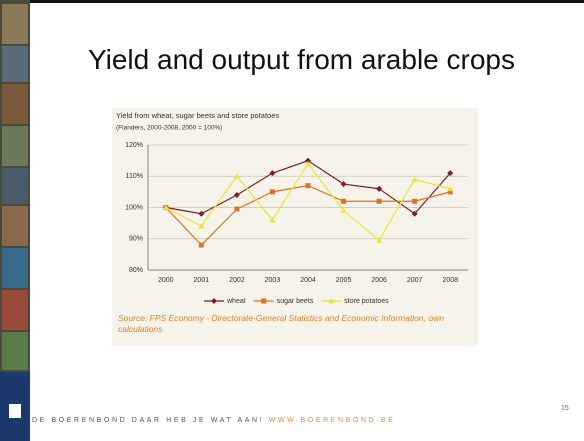  What do you see at coordinates (344, 280) in the screenshot?
I see `x-tick-label: 2005` at bounding box center [344, 280].